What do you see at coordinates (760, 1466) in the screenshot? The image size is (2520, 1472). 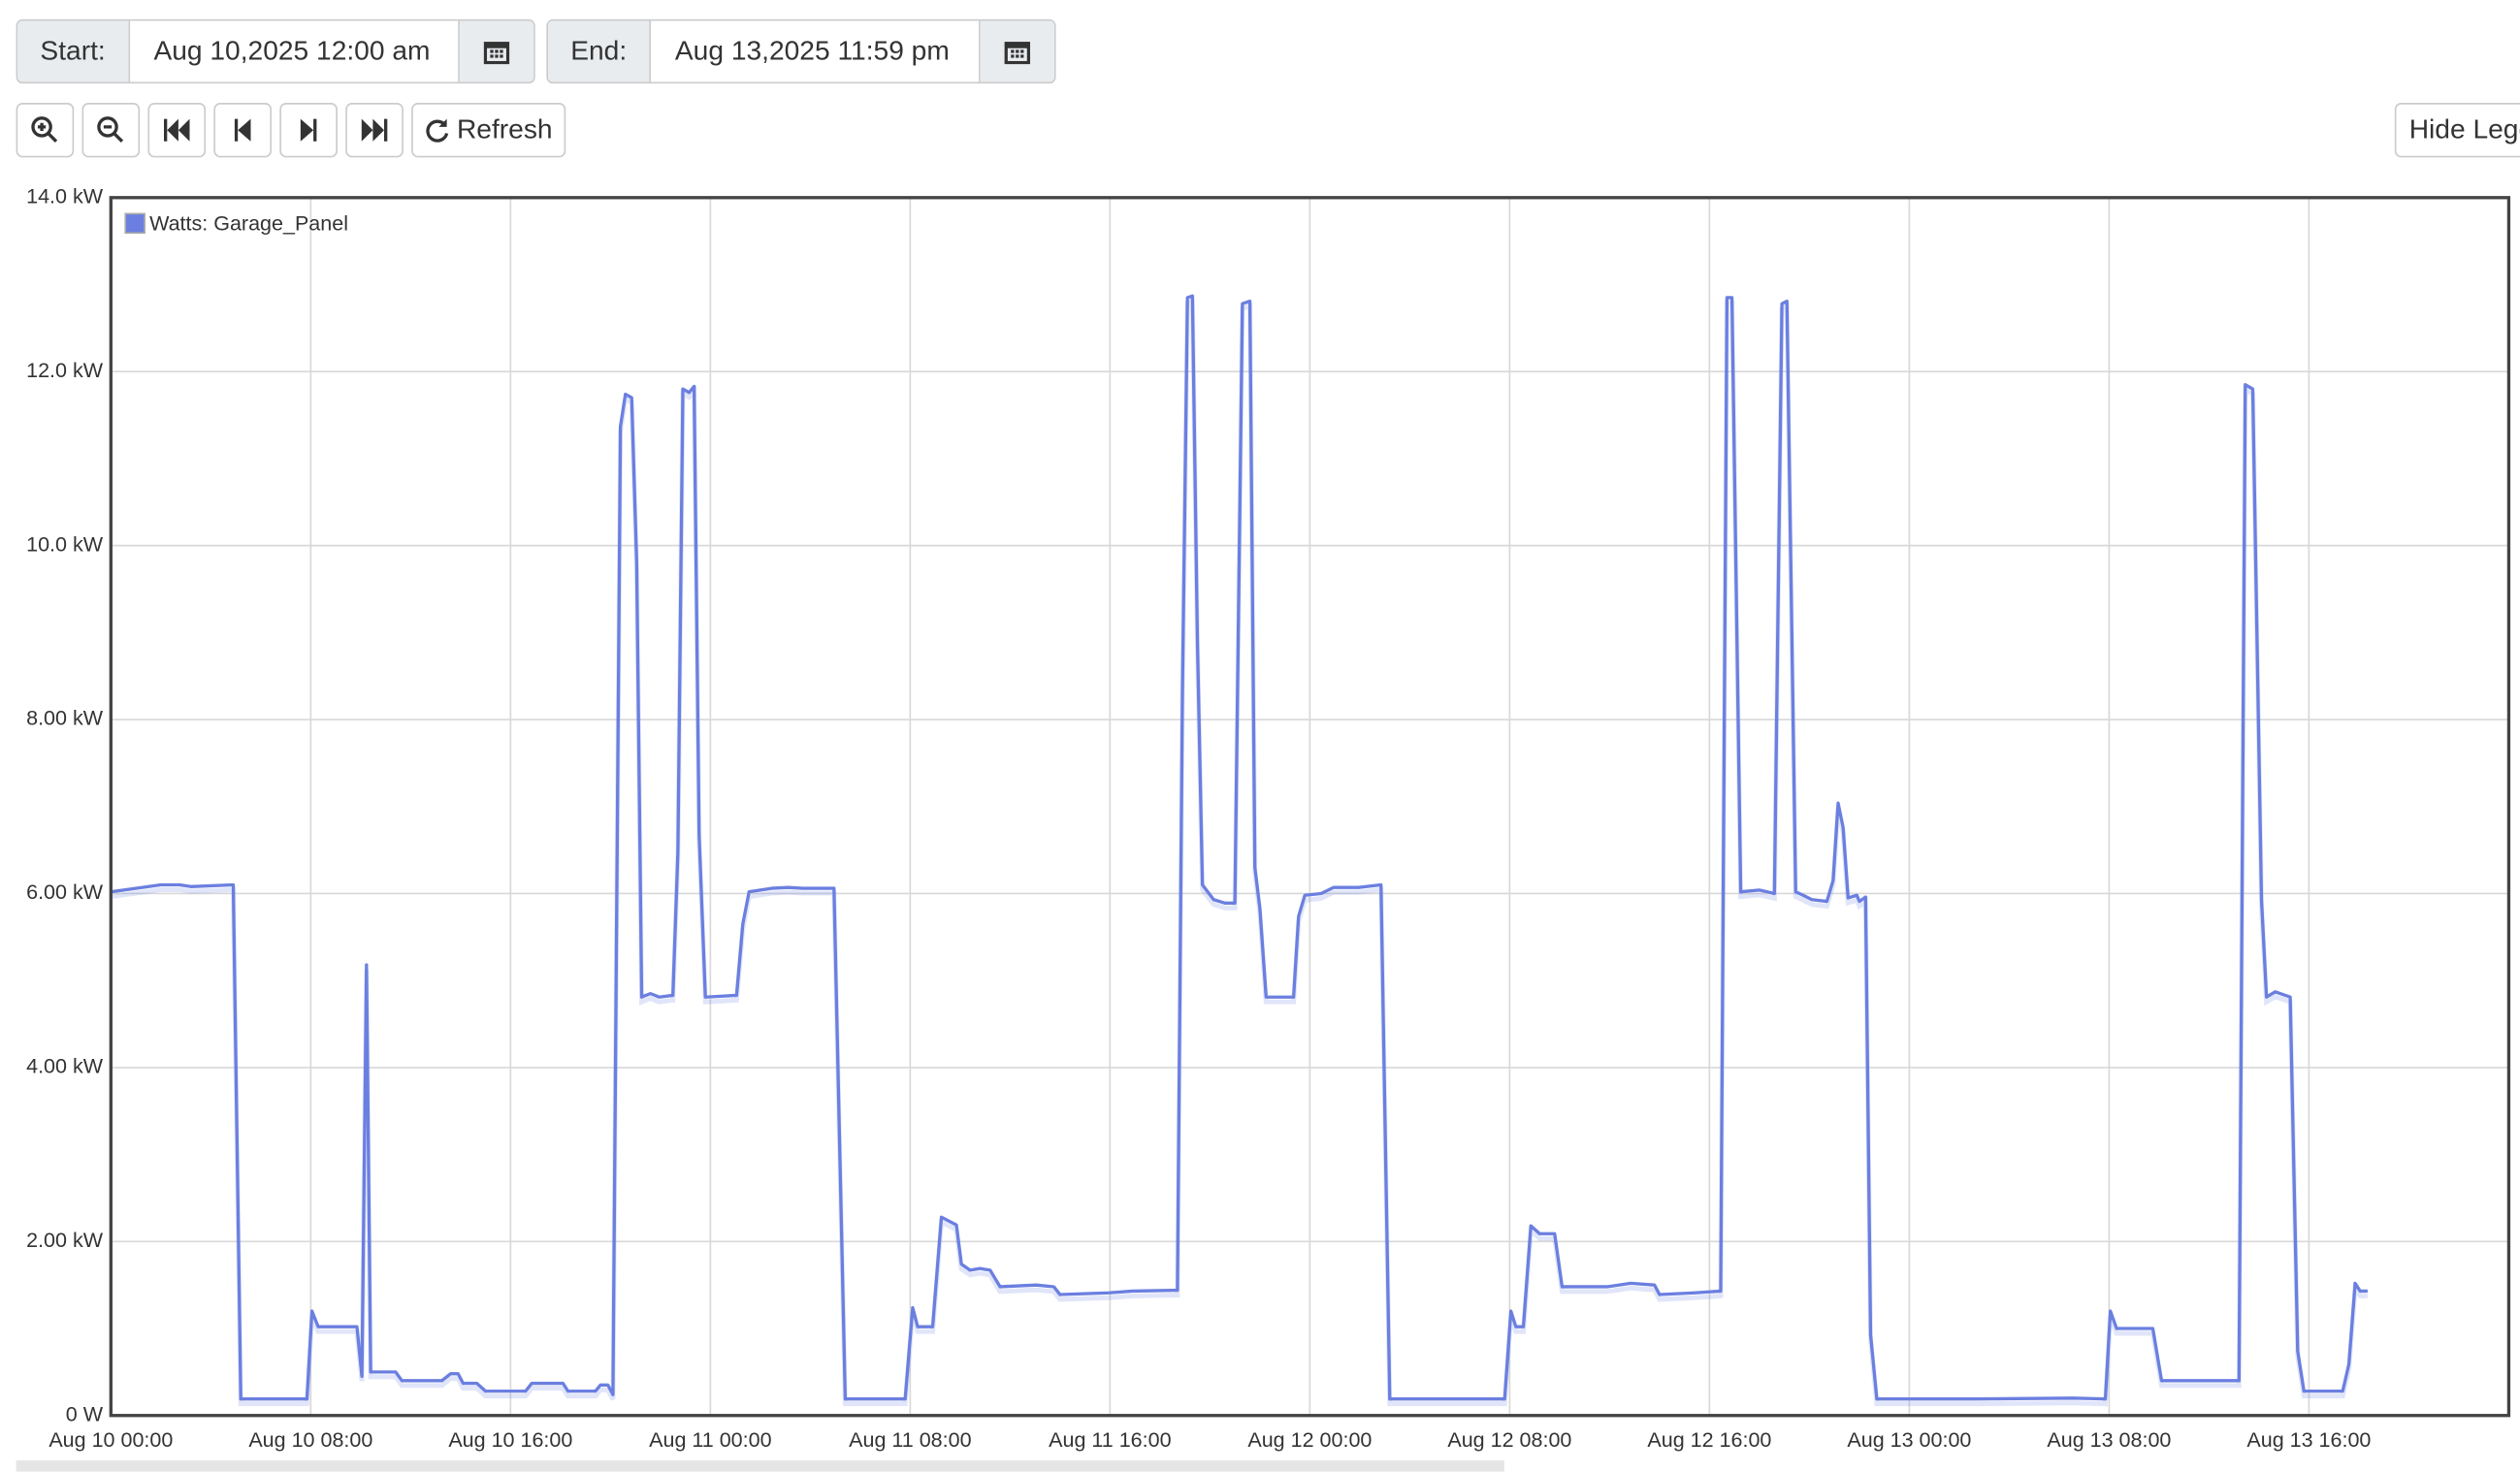 I see `scrollbar` at bounding box center [760, 1466].